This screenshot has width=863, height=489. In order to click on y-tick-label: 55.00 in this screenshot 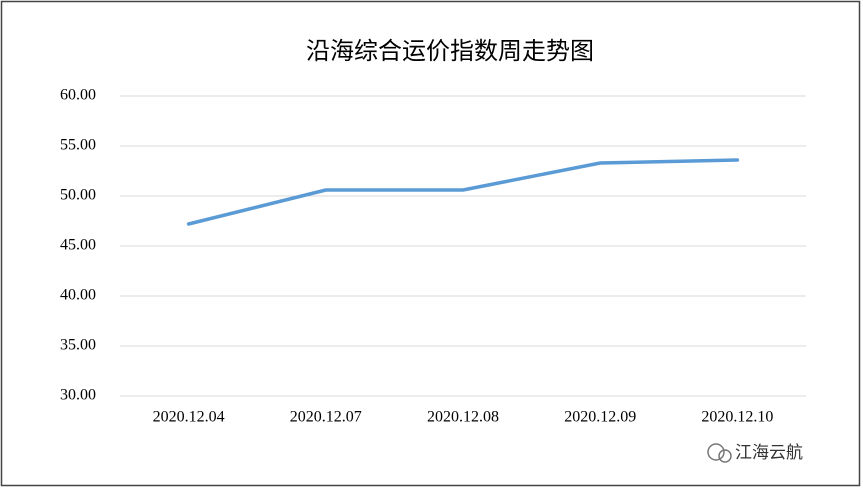, I will do `click(78, 145)`.